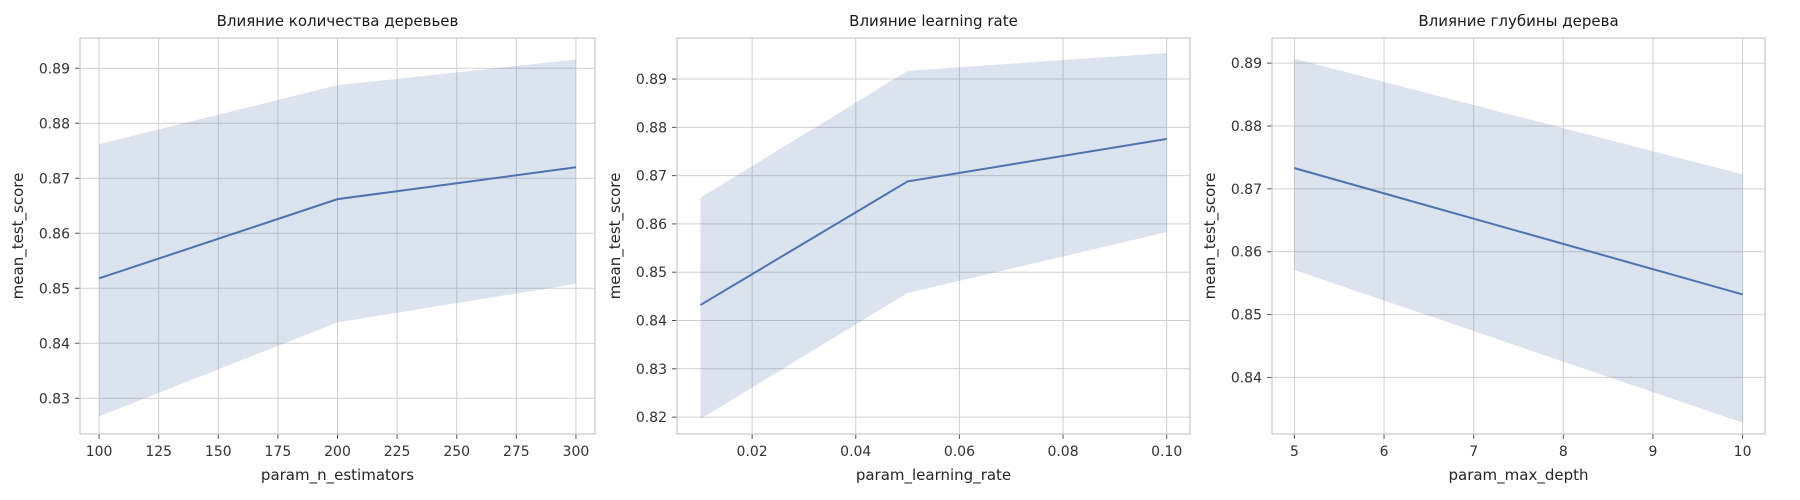 The image size is (1800, 500). What do you see at coordinates (933, 21) in the screenshot?
I see `chart-title: Влияние learning rate` at bounding box center [933, 21].